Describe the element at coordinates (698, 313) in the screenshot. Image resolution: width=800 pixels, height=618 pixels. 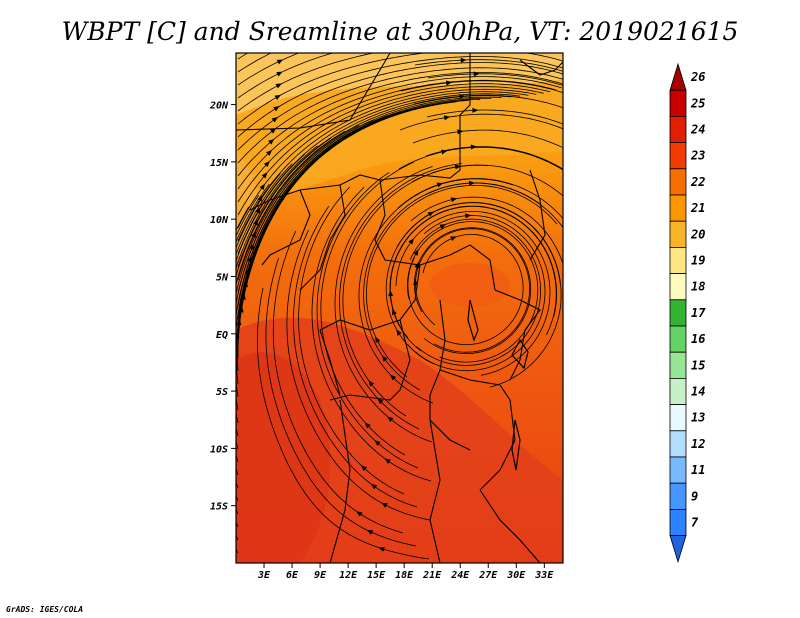
I see `colorbar-label: 17` at that location.